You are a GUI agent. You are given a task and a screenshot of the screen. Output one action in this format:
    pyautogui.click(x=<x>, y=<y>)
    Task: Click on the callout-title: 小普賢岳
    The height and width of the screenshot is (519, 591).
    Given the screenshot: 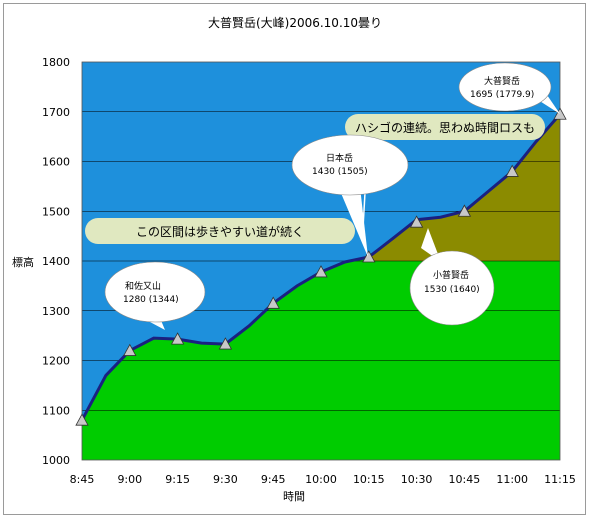 What is the action you would take?
    pyautogui.click(x=451, y=275)
    